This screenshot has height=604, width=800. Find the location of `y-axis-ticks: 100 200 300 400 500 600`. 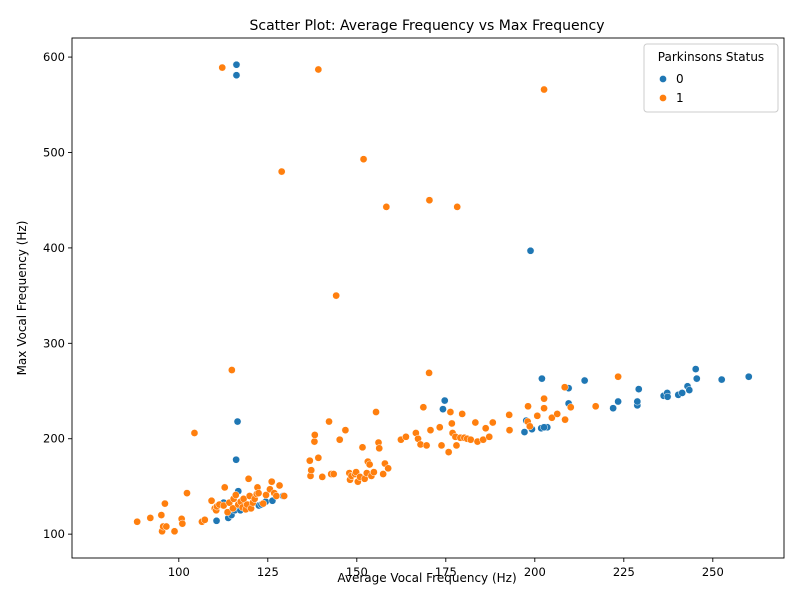

y-axis-ticks: 100 200 300 400 500 600 is located at coordinates (57, 295).